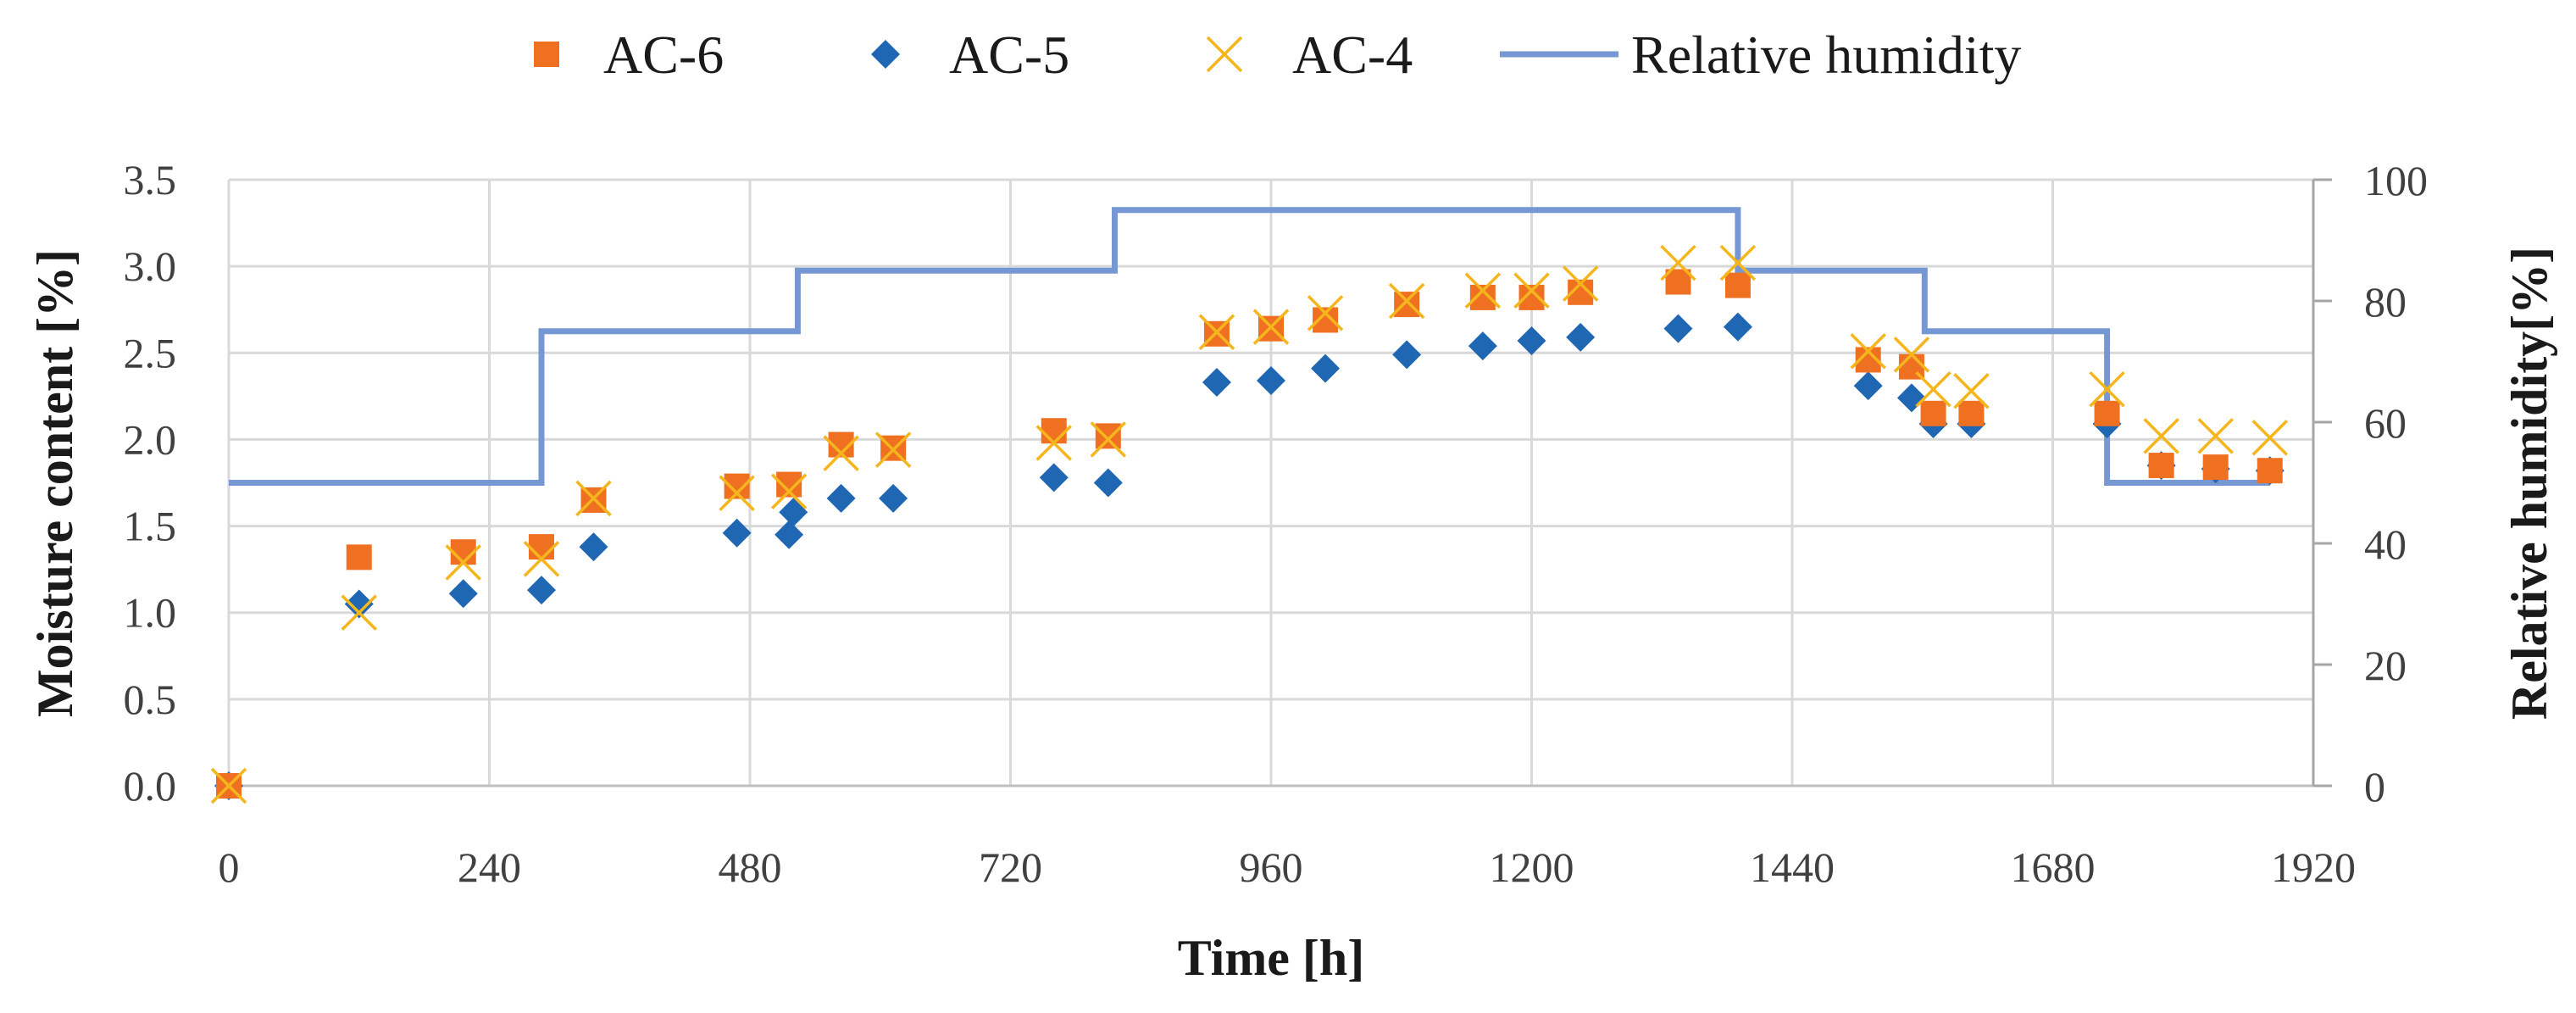  Describe the element at coordinates (2385, 544) in the screenshot. I see `y2-tick-label: 40` at that location.